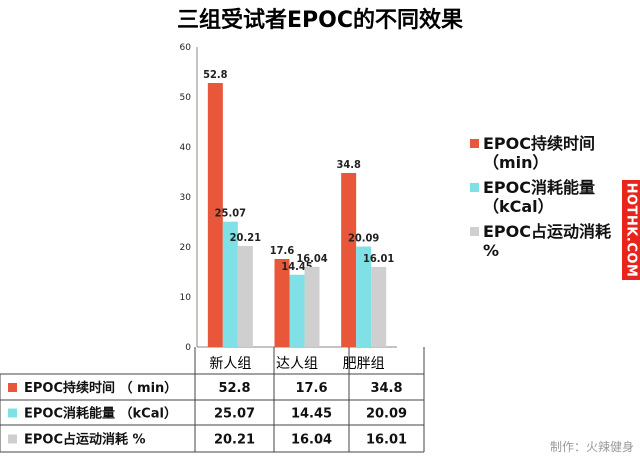  Describe the element at coordinates (100, 414) in the screenshot. I see `table-row-label: EPOC消耗能量 （kCal）` at that location.